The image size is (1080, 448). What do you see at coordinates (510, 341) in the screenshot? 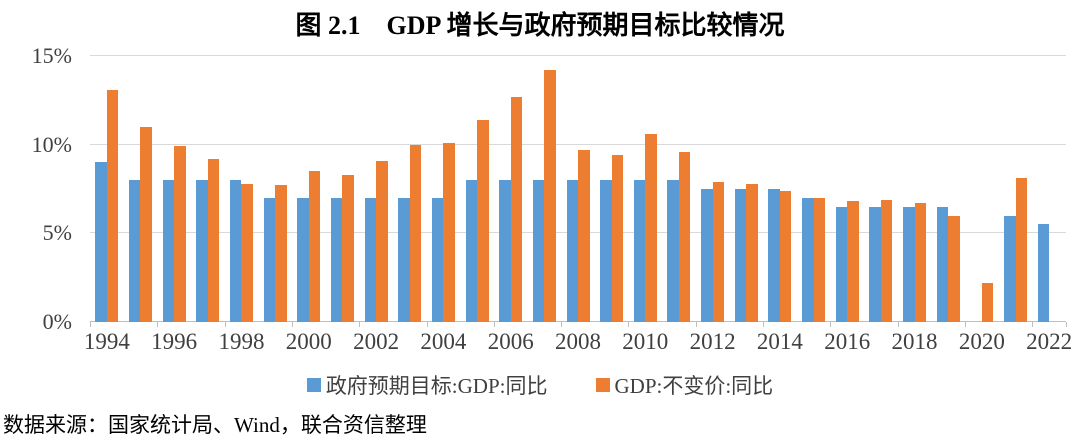
I see `x-tick-label-2006: 2006` at bounding box center [510, 341].